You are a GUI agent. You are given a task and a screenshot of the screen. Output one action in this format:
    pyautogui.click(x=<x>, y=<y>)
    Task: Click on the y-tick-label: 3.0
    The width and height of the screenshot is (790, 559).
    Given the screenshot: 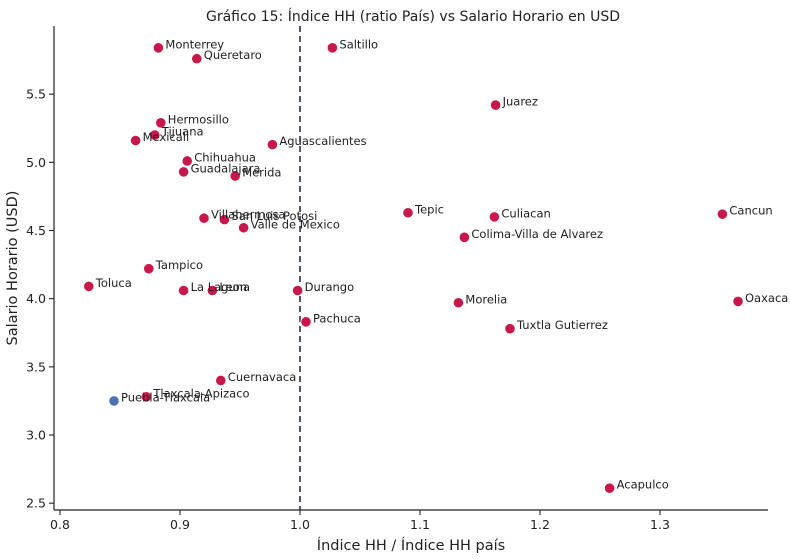 What is the action you would take?
    pyautogui.click(x=36, y=435)
    